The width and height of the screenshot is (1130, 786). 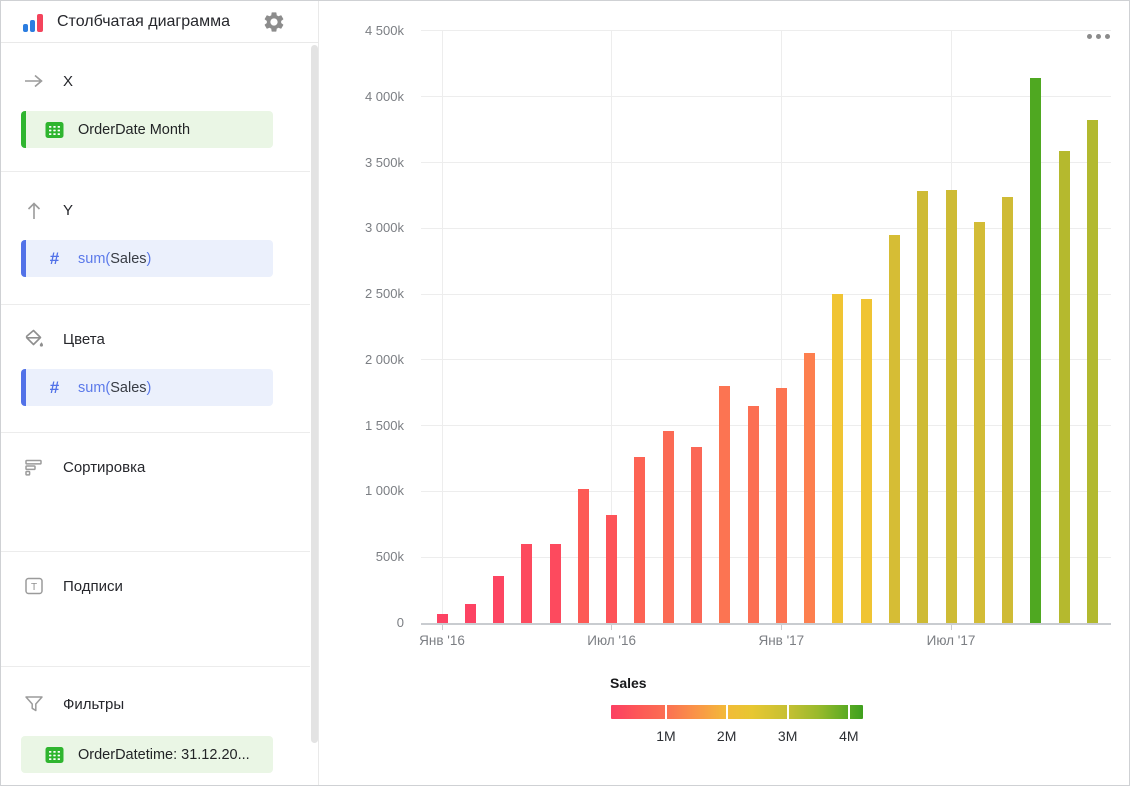 I want to click on section-labels: T Подписи, so click(x=73, y=586).